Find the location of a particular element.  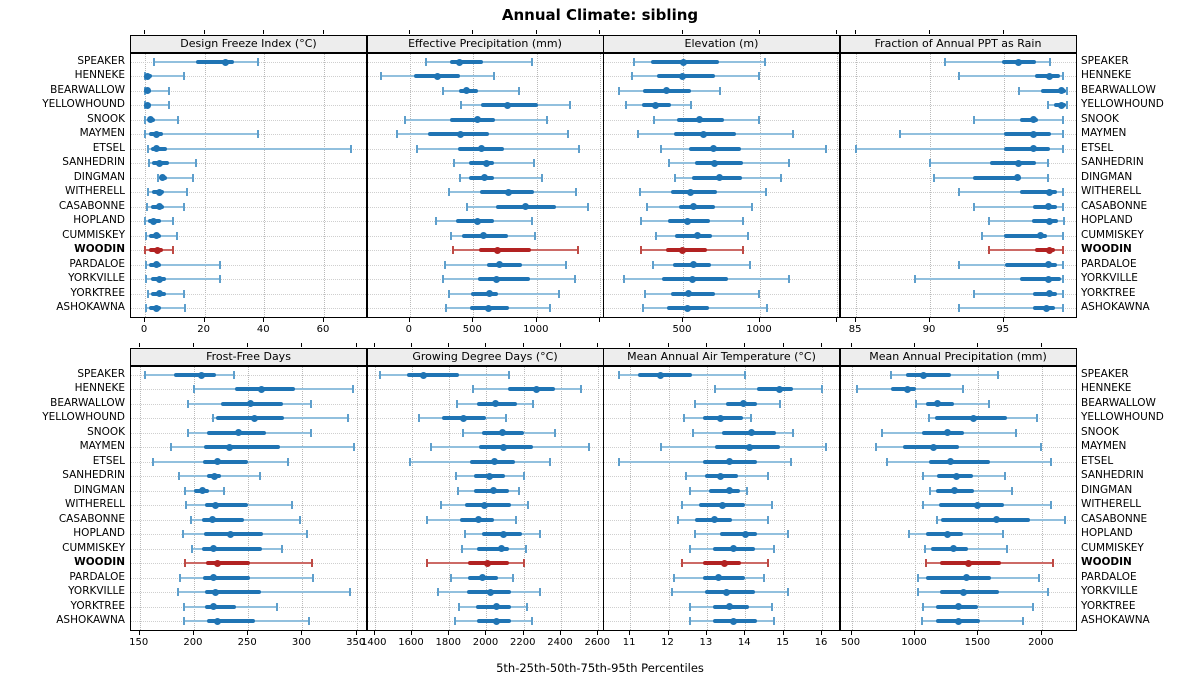

figure-title: Annual Climate: sibling is located at coordinates (600, 15).